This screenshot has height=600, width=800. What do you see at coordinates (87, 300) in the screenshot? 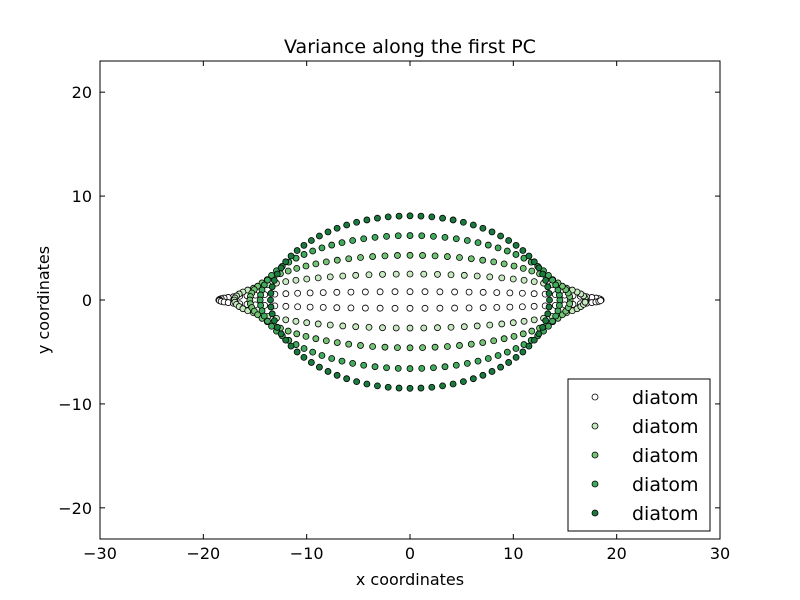
I see `y-tick-label: 0` at bounding box center [87, 300].